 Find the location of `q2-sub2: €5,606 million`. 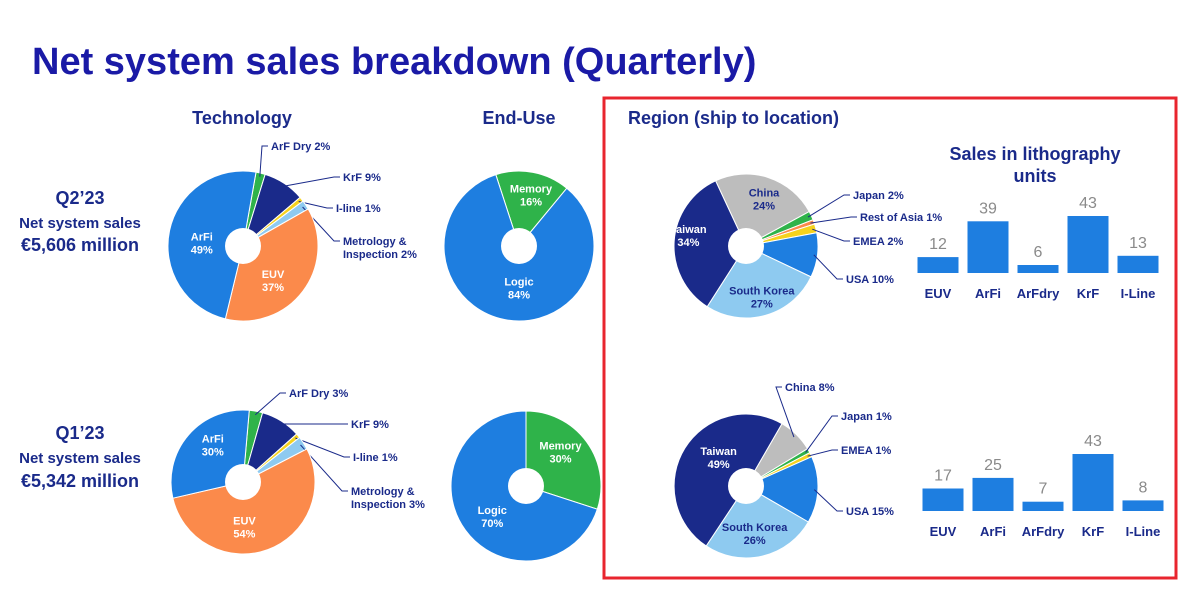

q2-sub2: €5,606 million is located at coordinates (80, 245).